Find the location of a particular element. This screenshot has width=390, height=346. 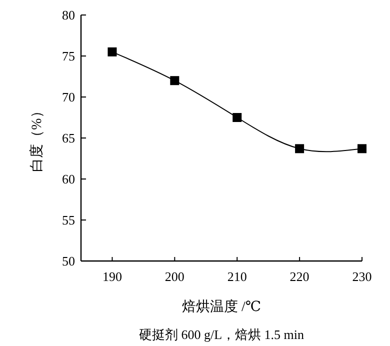

y-tick-label: 75 is located at coordinates (68, 56).